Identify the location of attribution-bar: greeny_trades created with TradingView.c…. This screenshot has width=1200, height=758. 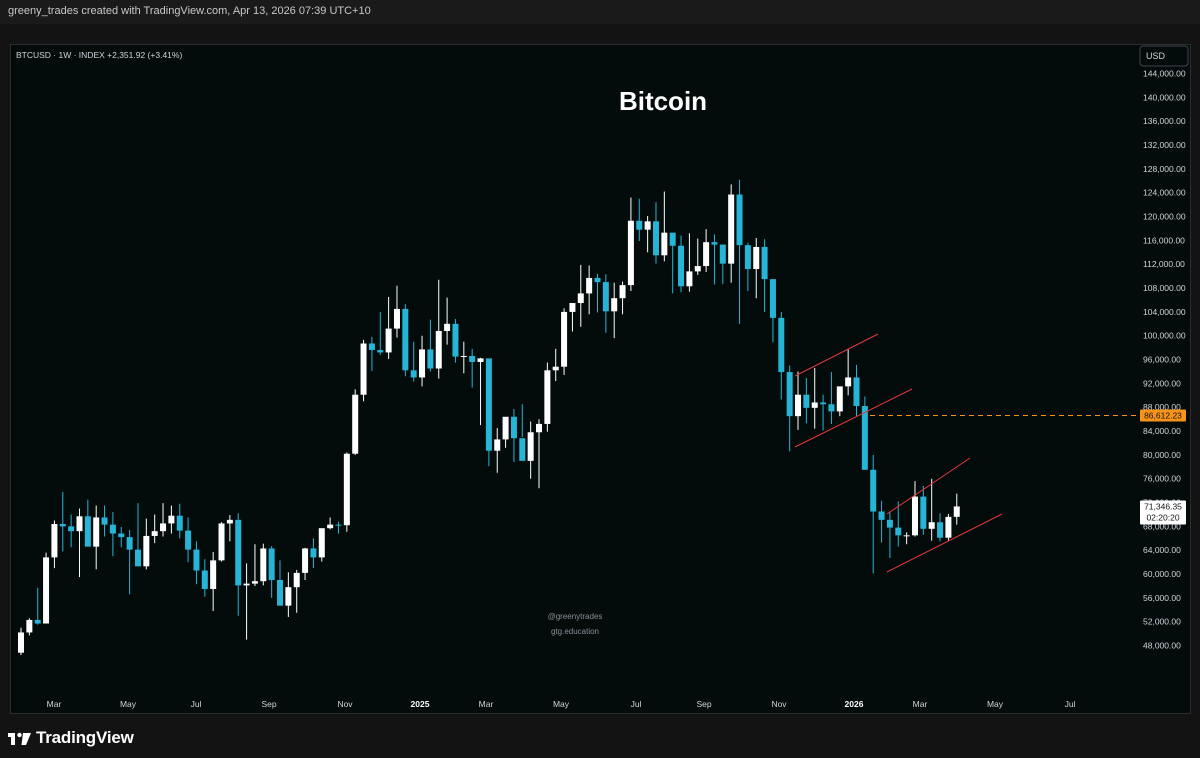
(600, 12).